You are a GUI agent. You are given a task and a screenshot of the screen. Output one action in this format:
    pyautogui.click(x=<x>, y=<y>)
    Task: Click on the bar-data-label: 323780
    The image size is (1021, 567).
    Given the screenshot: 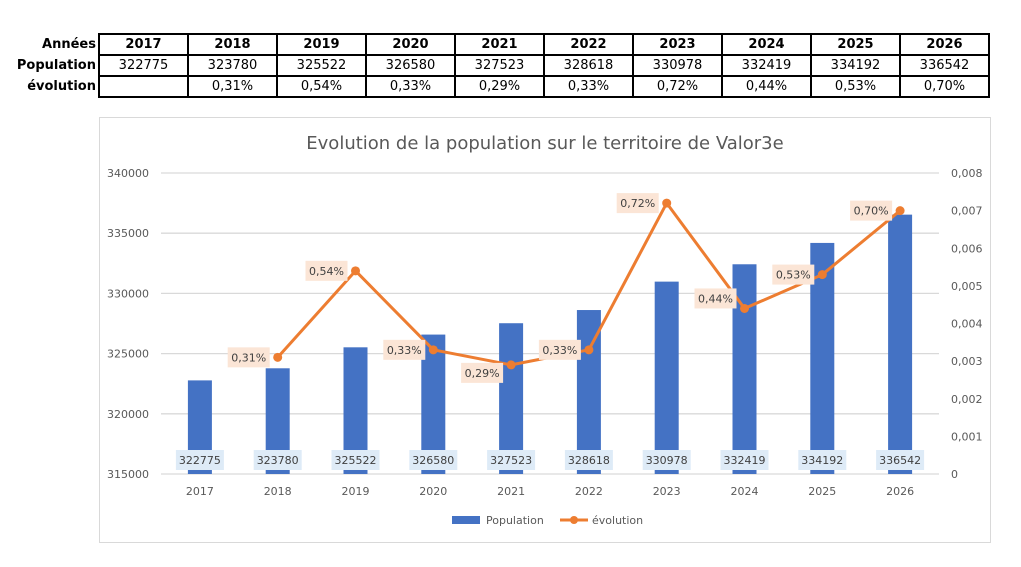 What is the action you would take?
    pyautogui.click(x=278, y=460)
    